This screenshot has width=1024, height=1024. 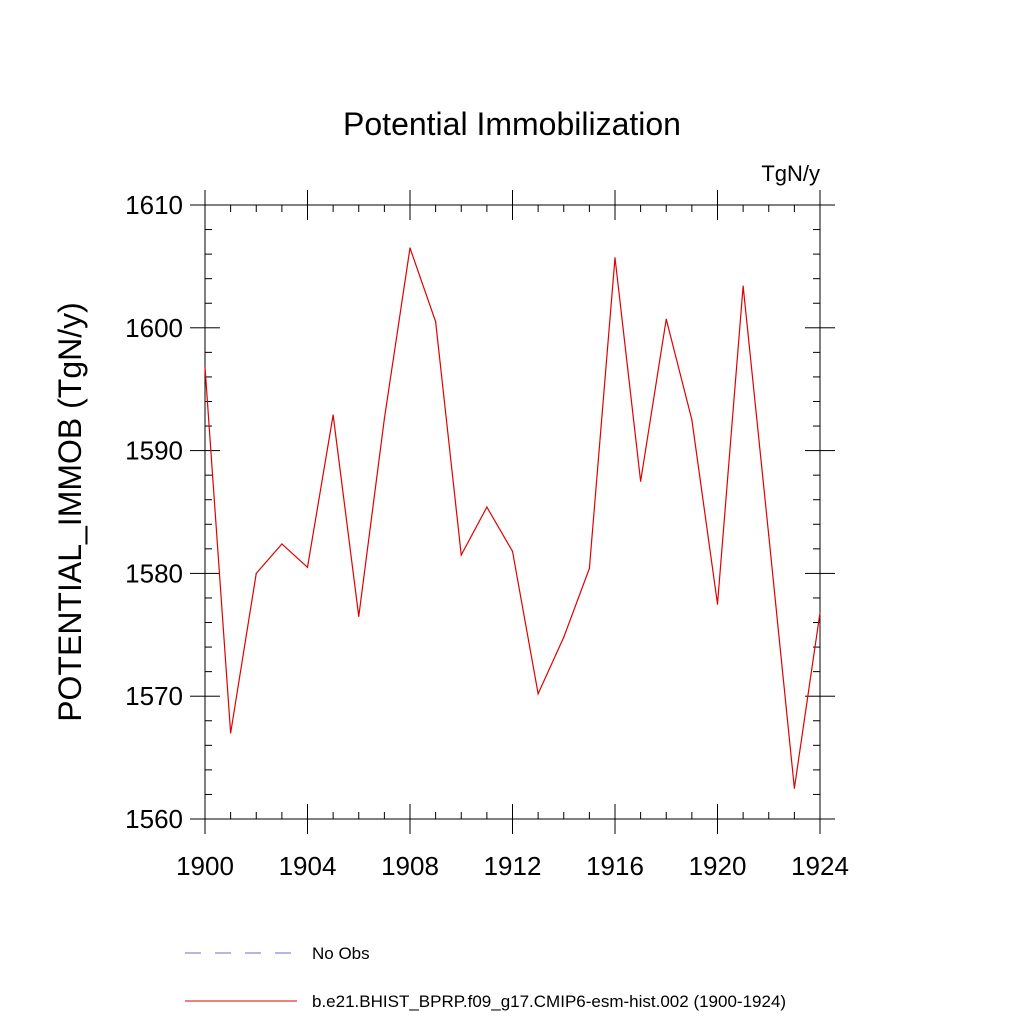 What do you see at coordinates (154, 205) in the screenshot?
I see `y-tick-label: 1610` at bounding box center [154, 205].